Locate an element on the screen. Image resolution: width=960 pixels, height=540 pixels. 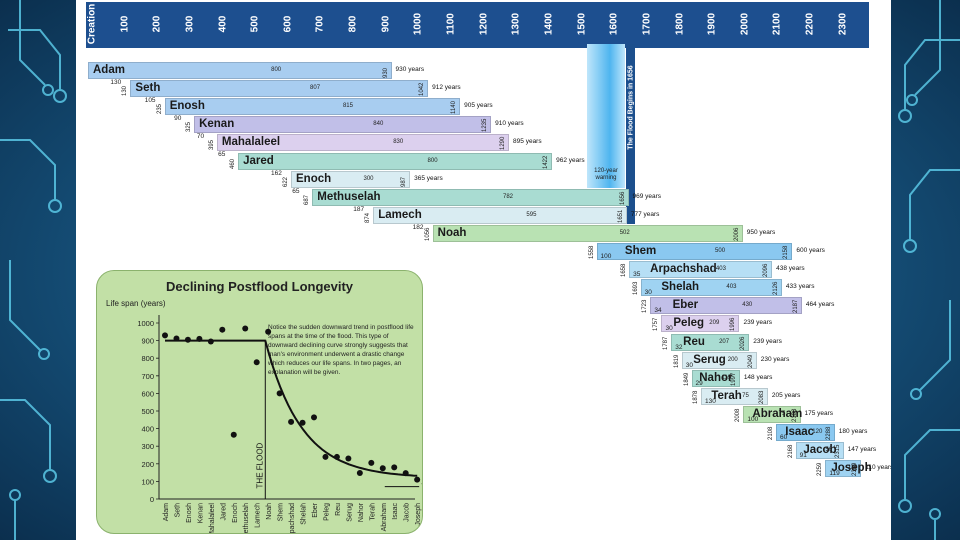
patriarch-name: Serug is located at coordinates (709, 359).